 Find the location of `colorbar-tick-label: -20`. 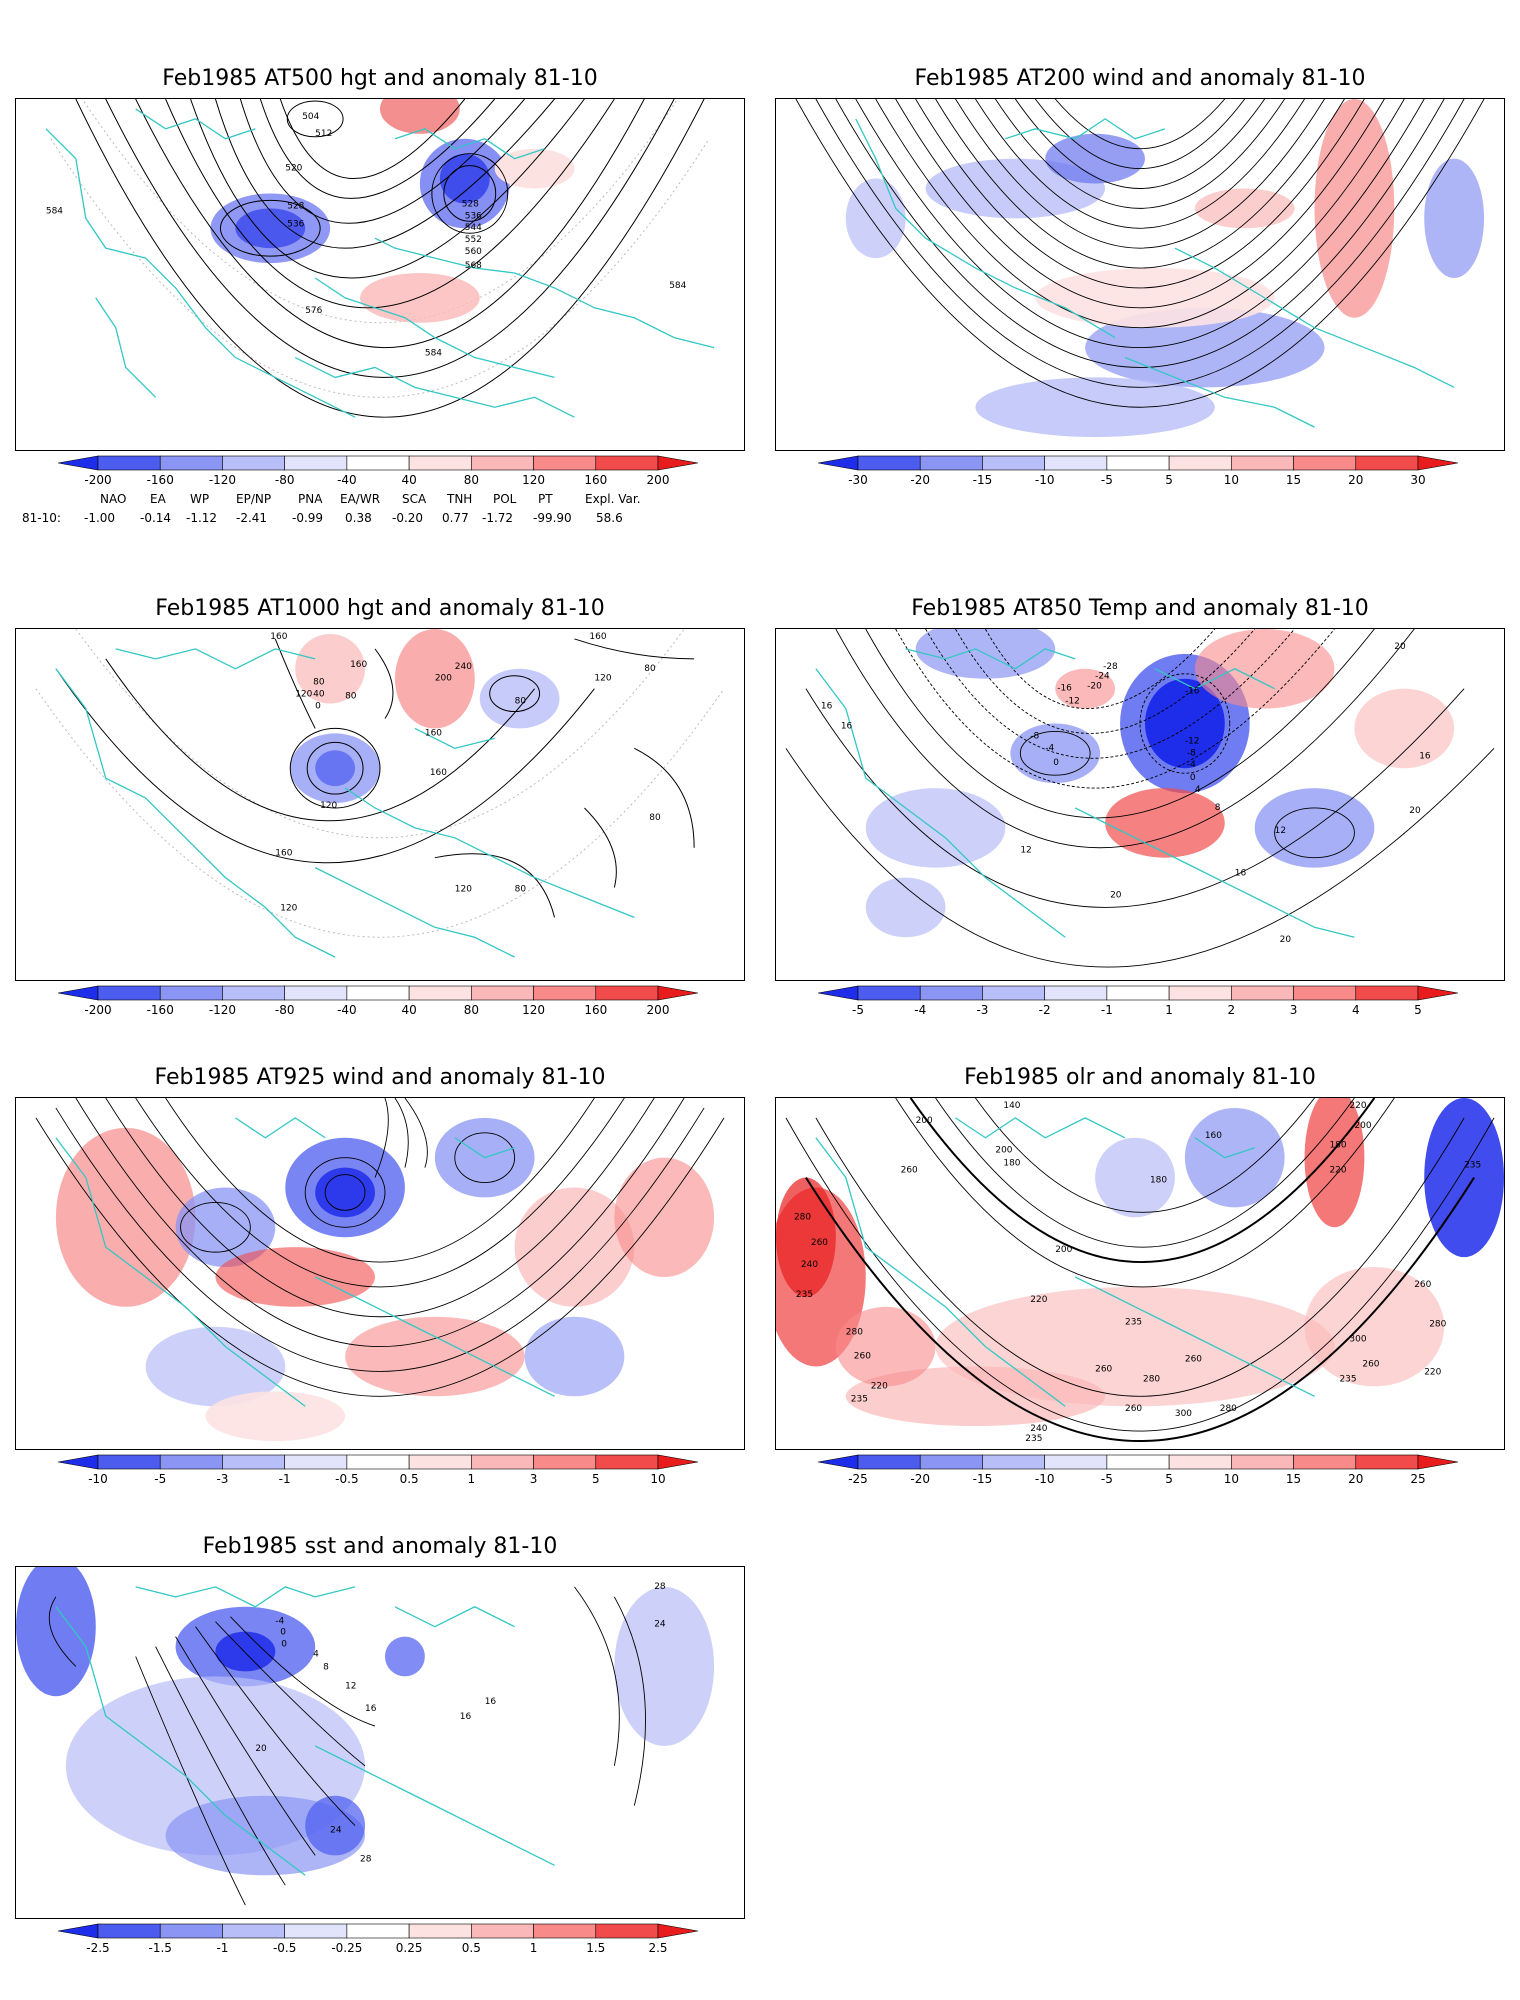

colorbar-tick-label: -20 is located at coordinates (920, 480).